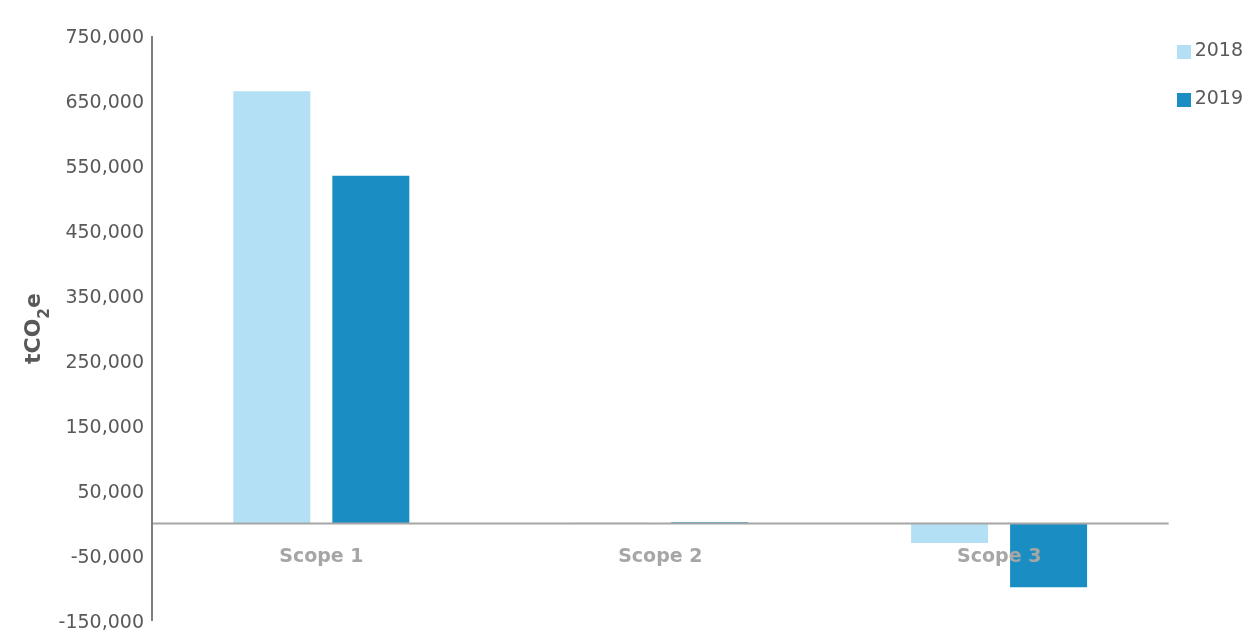  What do you see at coordinates (104, 360) in the screenshot?
I see `y-tick-label: 250,000` at bounding box center [104, 360].